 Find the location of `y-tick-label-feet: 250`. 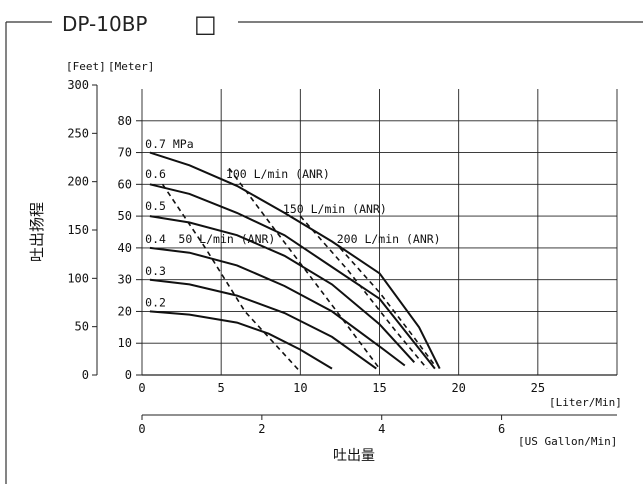

y-tick-label-feet: 250 is located at coordinates (78, 133).